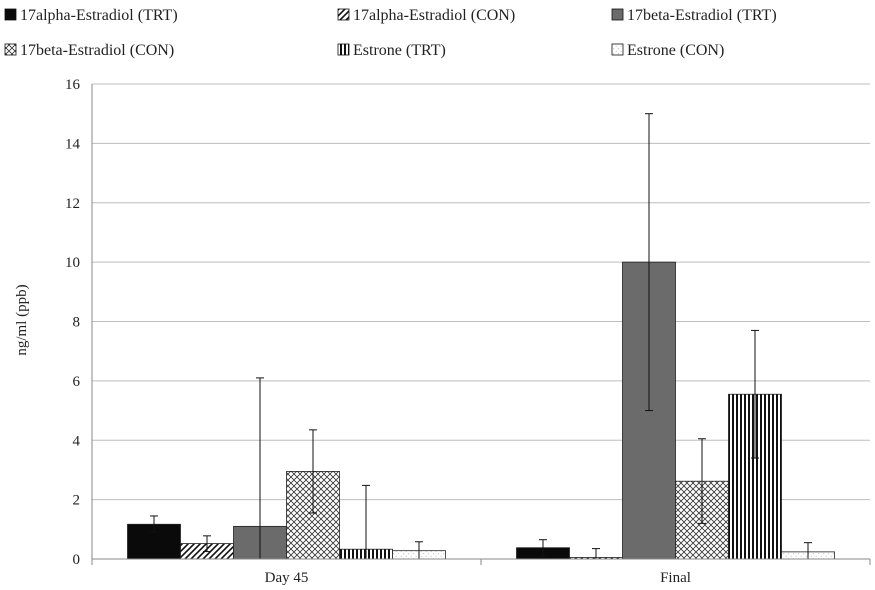  I want to click on y-tick-label: 8, so click(77, 323).